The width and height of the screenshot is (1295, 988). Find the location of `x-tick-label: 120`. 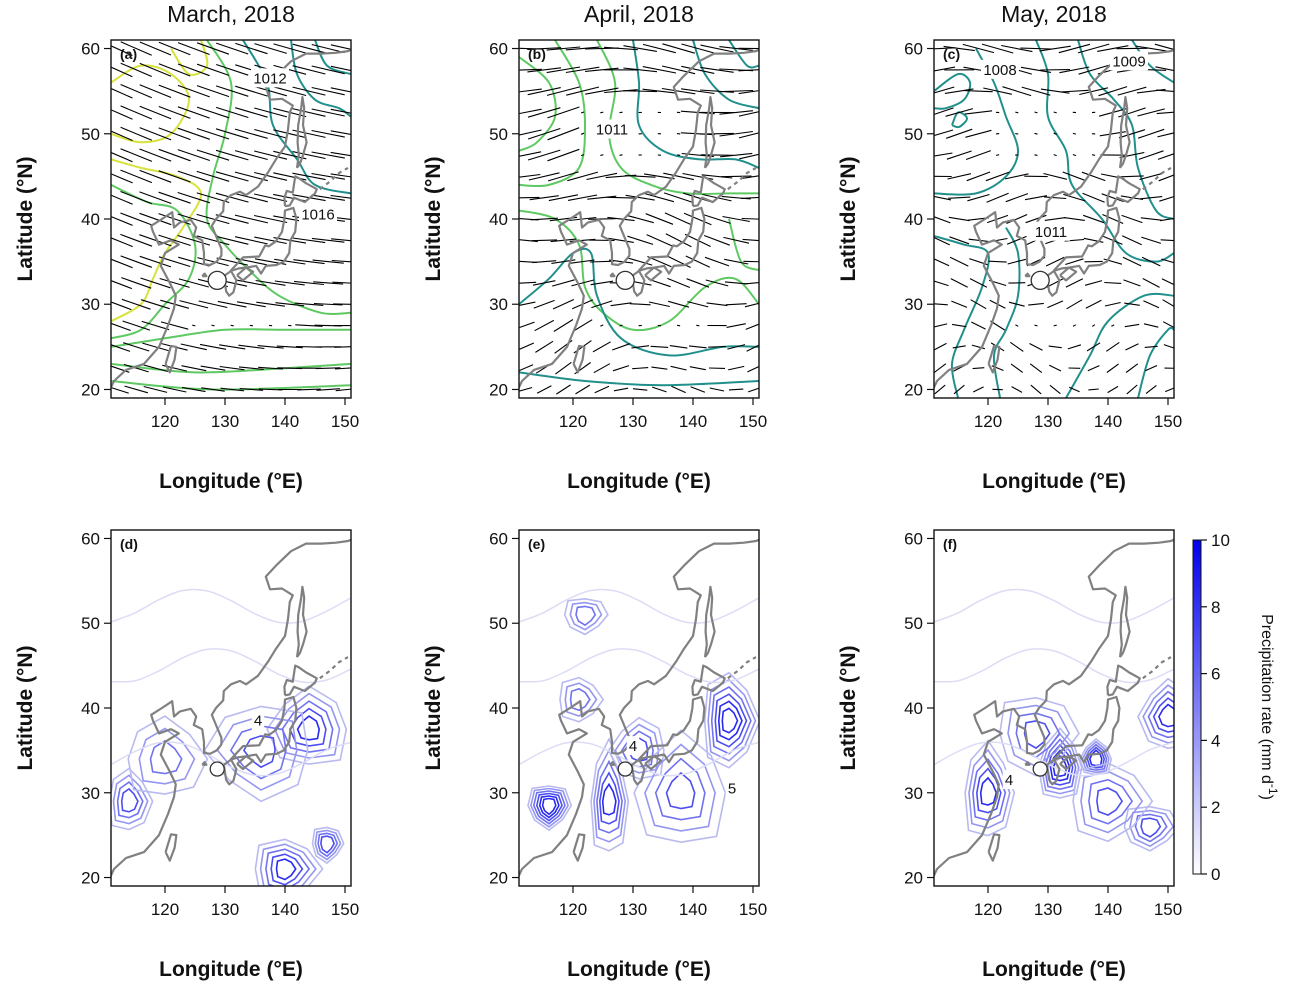

x-tick-label: 120 is located at coordinates (165, 421).